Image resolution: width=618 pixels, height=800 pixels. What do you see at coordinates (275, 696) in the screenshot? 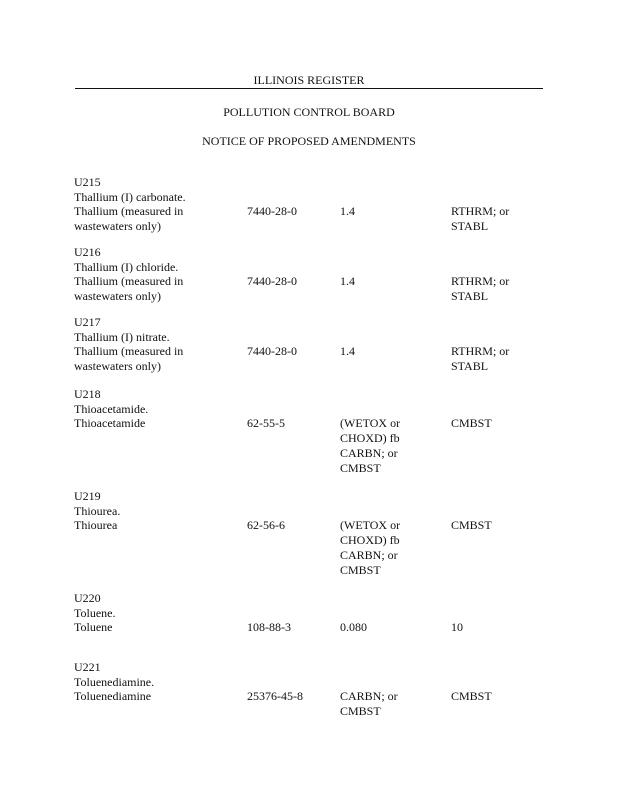
I see `cas-number: 25376-45-8` at bounding box center [275, 696].